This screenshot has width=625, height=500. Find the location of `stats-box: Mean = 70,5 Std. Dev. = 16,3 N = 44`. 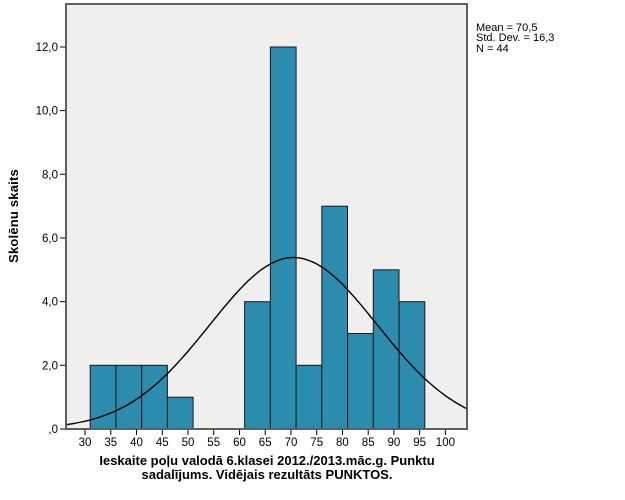

stats-box: Mean = 70,5 Std. Dev. = 16,3 N = 44 is located at coordinates (515, 38).